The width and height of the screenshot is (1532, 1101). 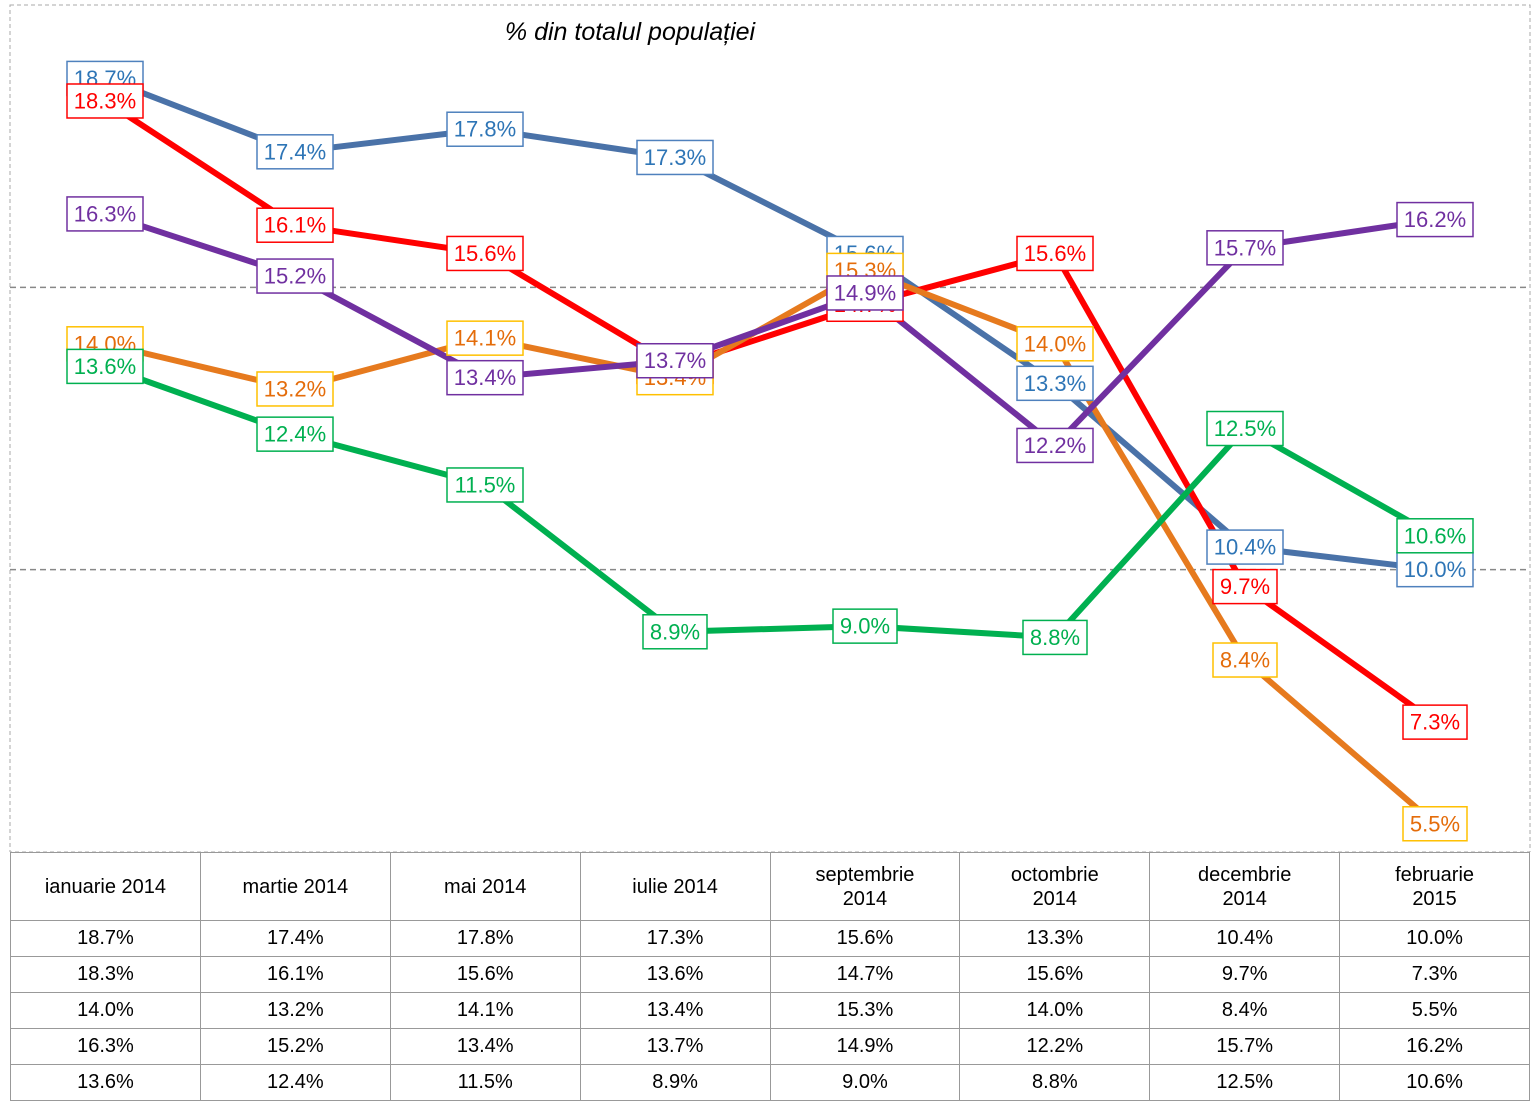 I want to click on data-label-text: 8.8%, so click(x=1055, y=637).